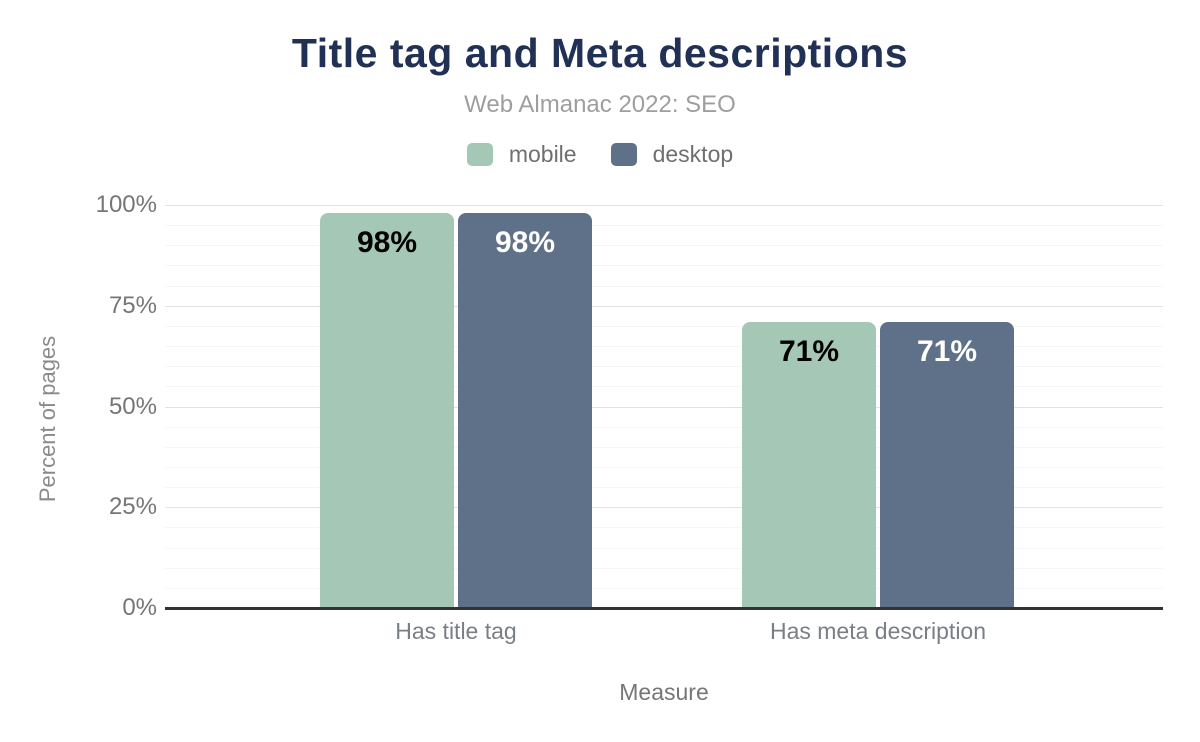 This screenshot has width=1200, height=742. Describe the element at coordinates (600, 104) in the screenshot. I see `chart-subtitle: Web Almanac 2022: SEO` at that location.